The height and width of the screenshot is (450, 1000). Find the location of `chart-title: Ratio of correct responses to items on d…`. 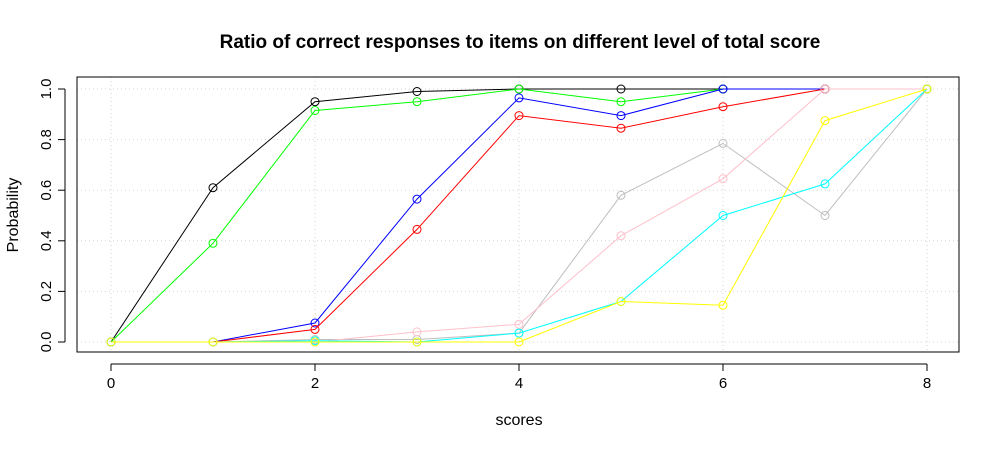

chart-title: Ratio of correct responses to items on d… is located at coordinates (520, 42).